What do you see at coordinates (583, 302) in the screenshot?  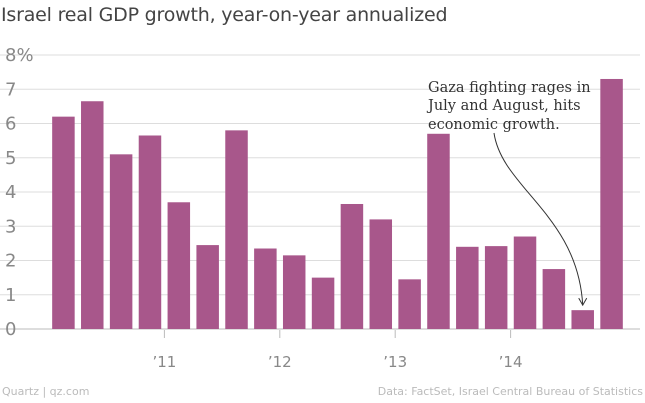 I see `annotation-arrowhead` at bounding box center [583, 302].